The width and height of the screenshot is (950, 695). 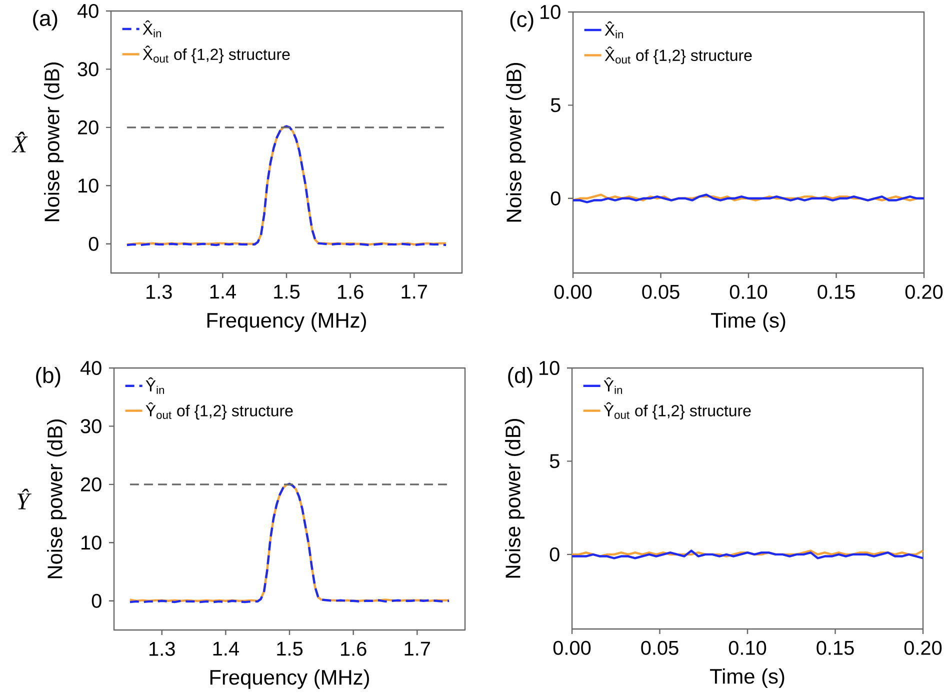 I want to click on text: (d), so click(x=520, y=377).